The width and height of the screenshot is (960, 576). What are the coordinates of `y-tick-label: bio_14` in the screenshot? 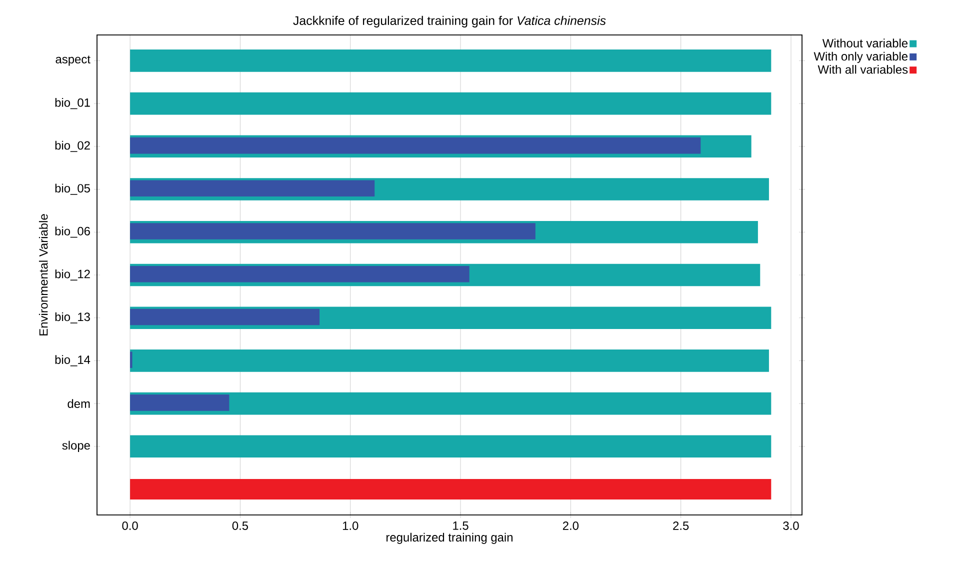 It's located at (72, 360).